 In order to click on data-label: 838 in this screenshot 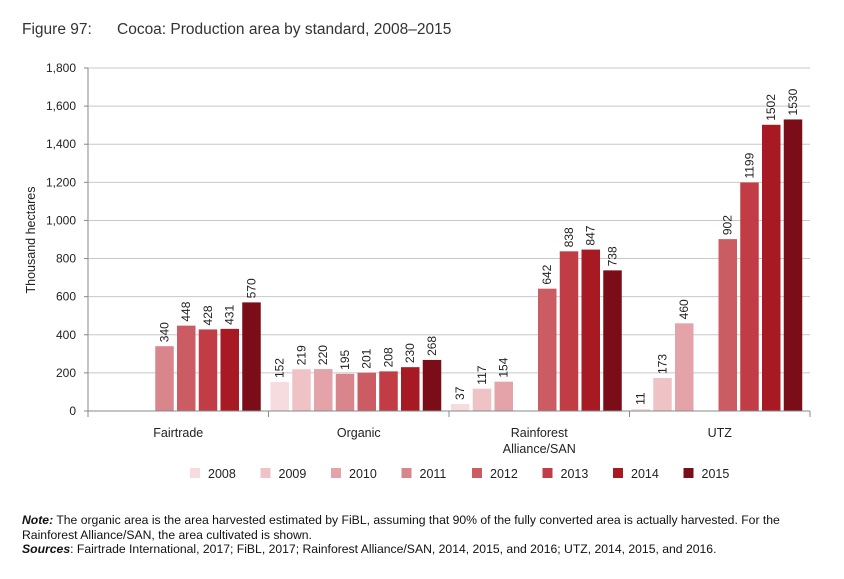, I will do `click(569, 237)`.